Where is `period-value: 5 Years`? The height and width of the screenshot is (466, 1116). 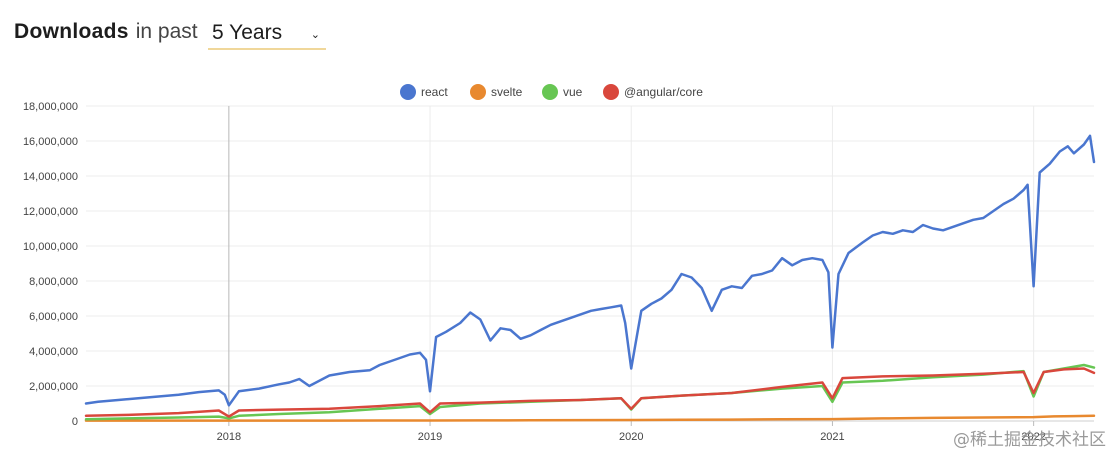 period-value: 5 Years is located at coordinates (247, 32).